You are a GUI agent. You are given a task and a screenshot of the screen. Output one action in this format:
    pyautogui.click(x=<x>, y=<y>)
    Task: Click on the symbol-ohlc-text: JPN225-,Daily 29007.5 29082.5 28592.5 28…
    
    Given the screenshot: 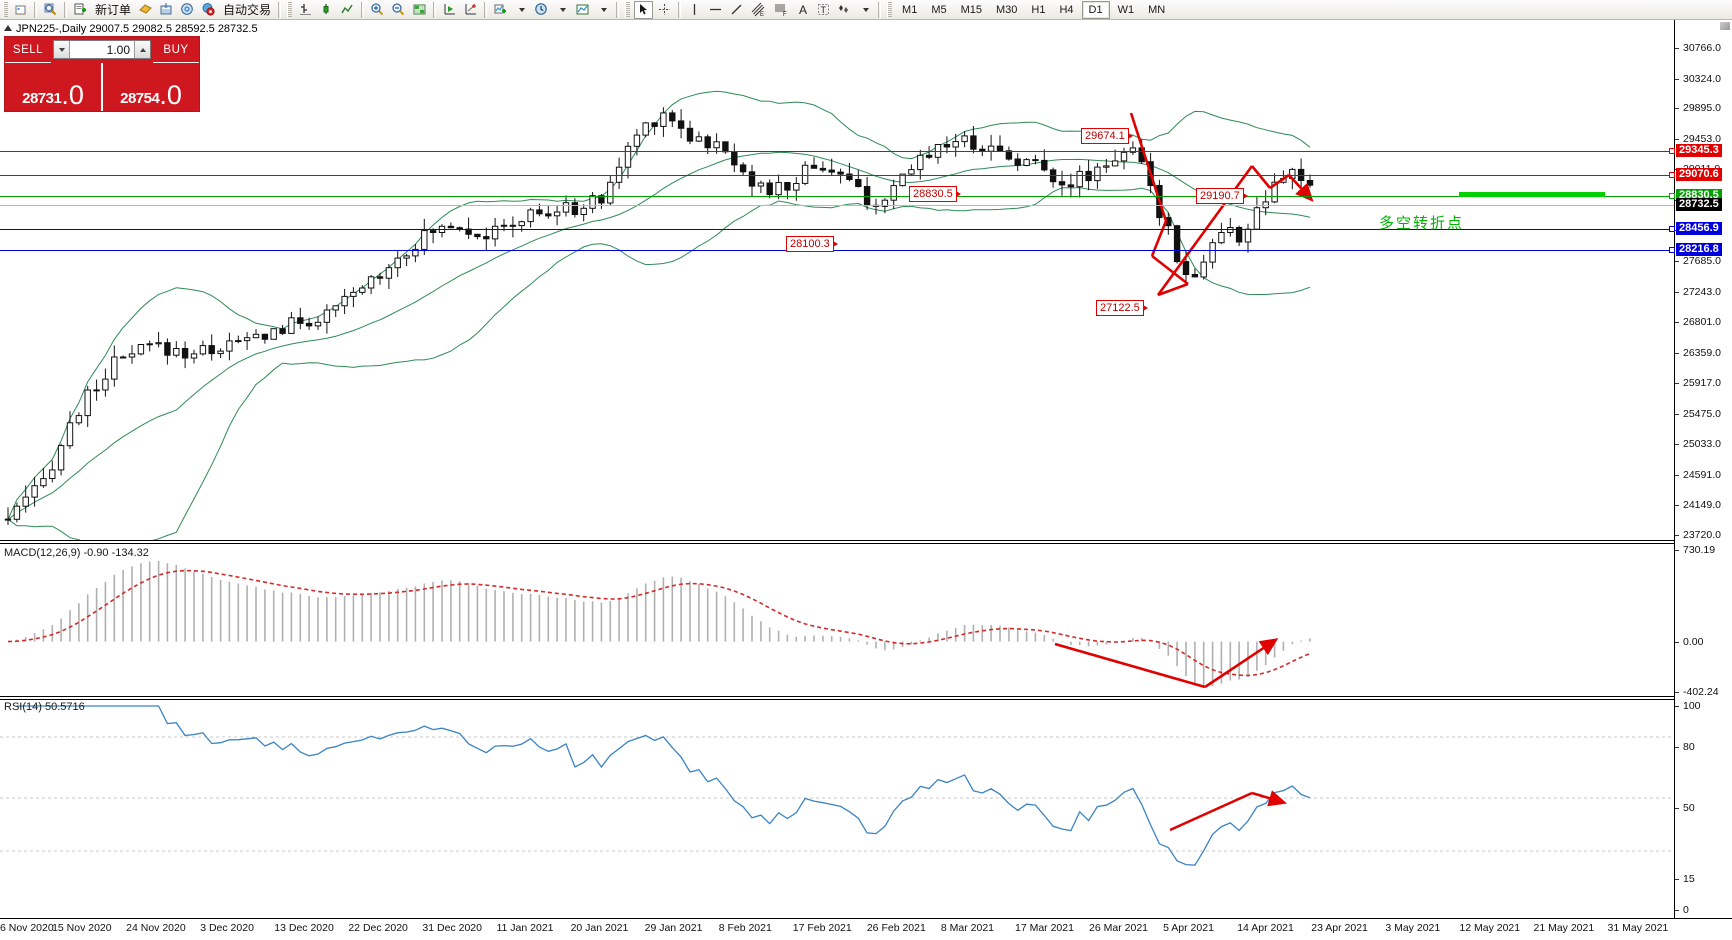 What is the action you would take?
    pyautogui.click(x=137, y=29)
    